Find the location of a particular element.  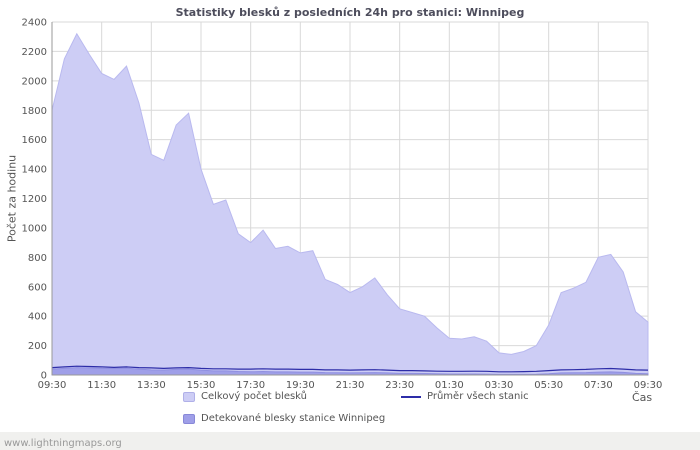

y-tick-label: 1800 is located at coordinates (34, 111).